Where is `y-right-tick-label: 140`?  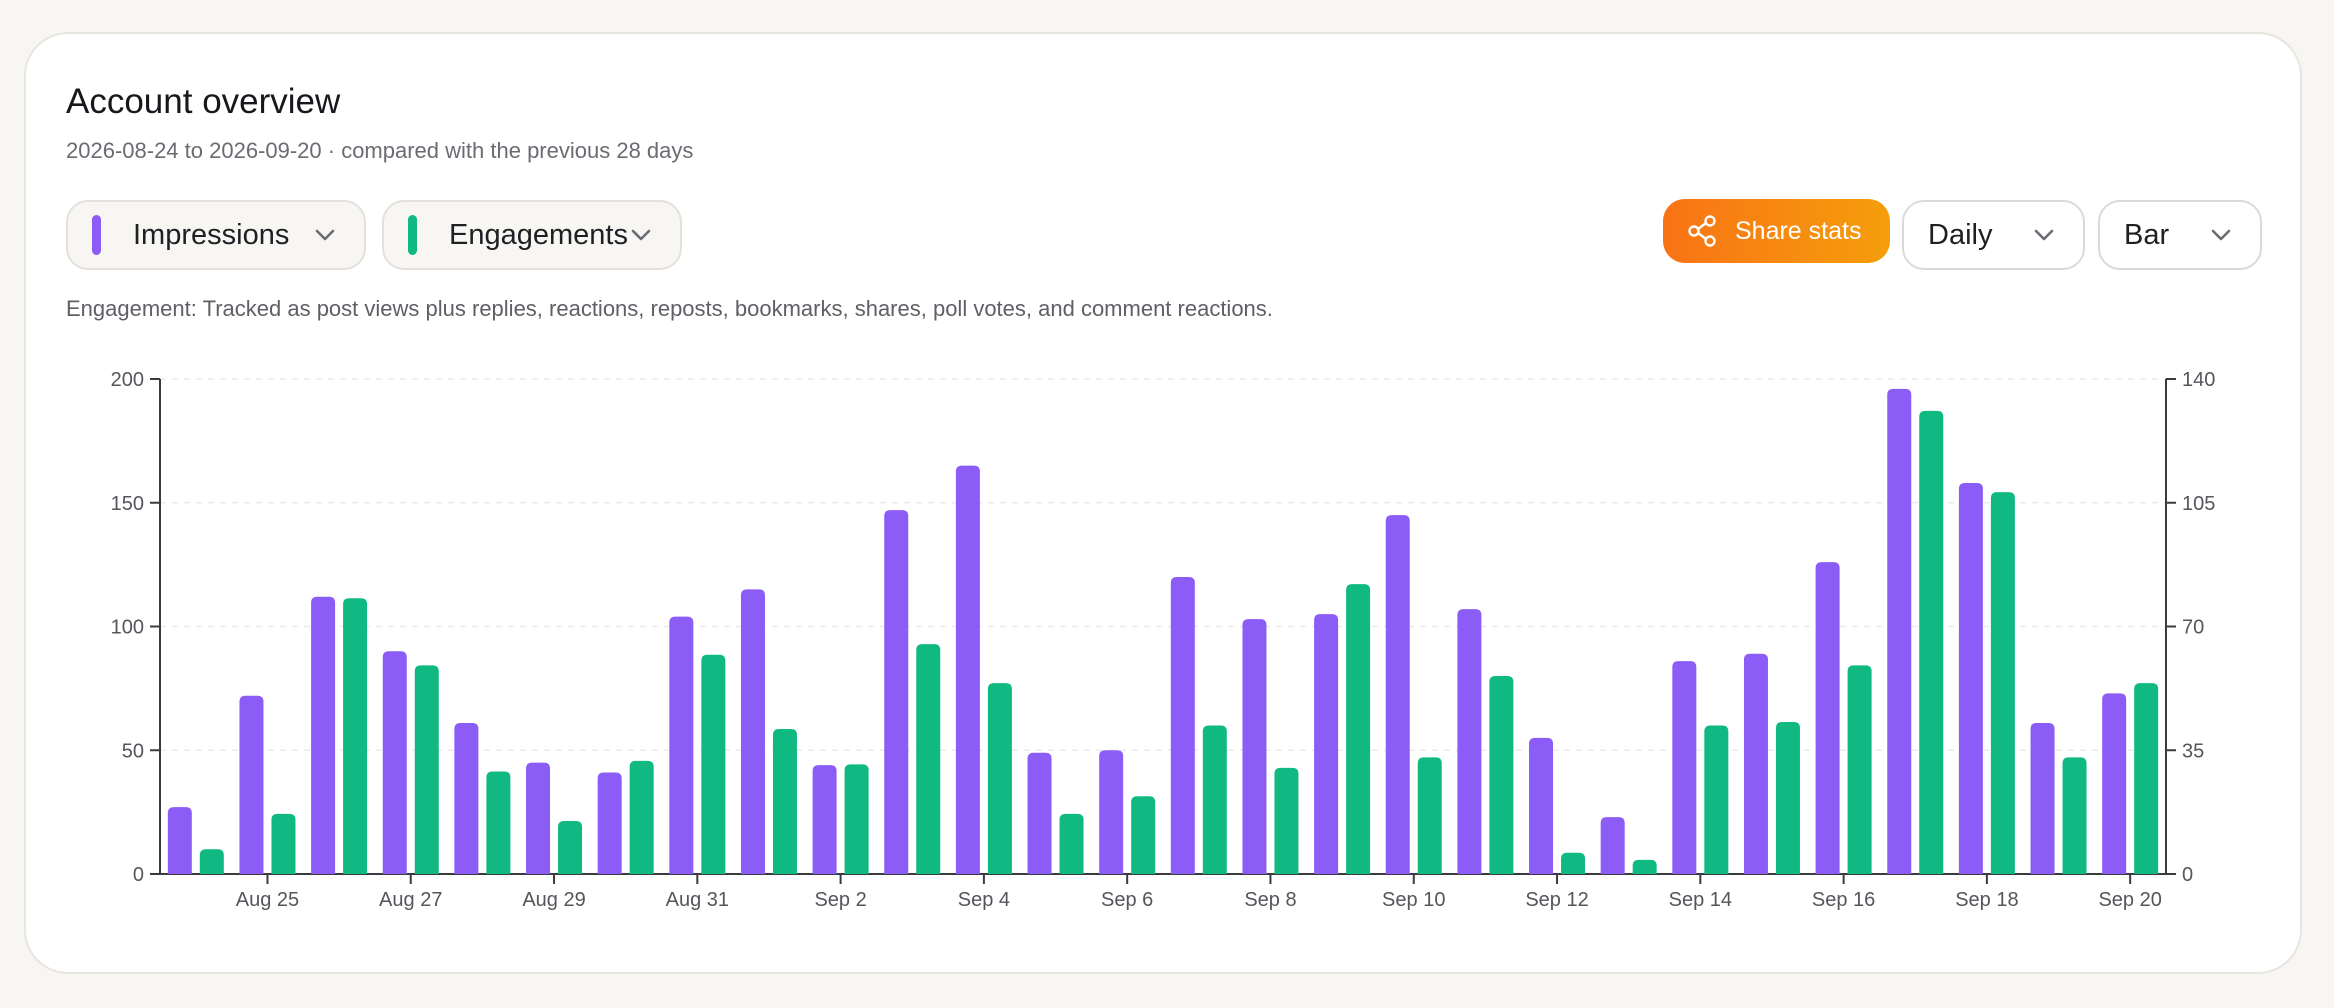
y-right-tick-label: 140 is located at coordinates (2198, 380).